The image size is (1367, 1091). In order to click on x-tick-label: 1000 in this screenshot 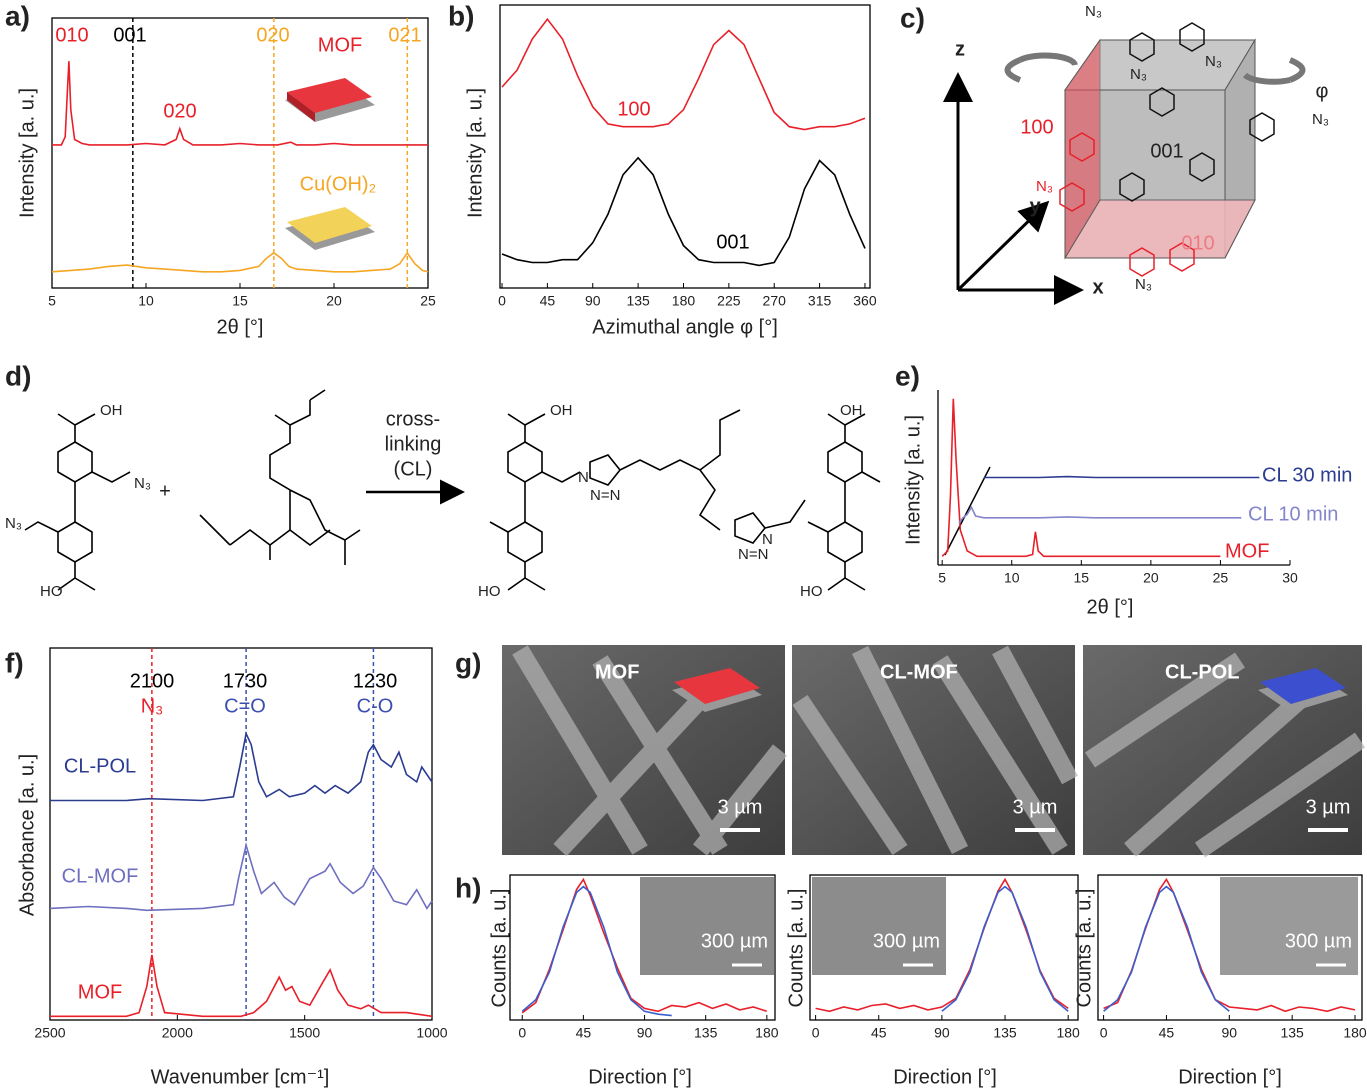, I will do `click(431, 1033)`.